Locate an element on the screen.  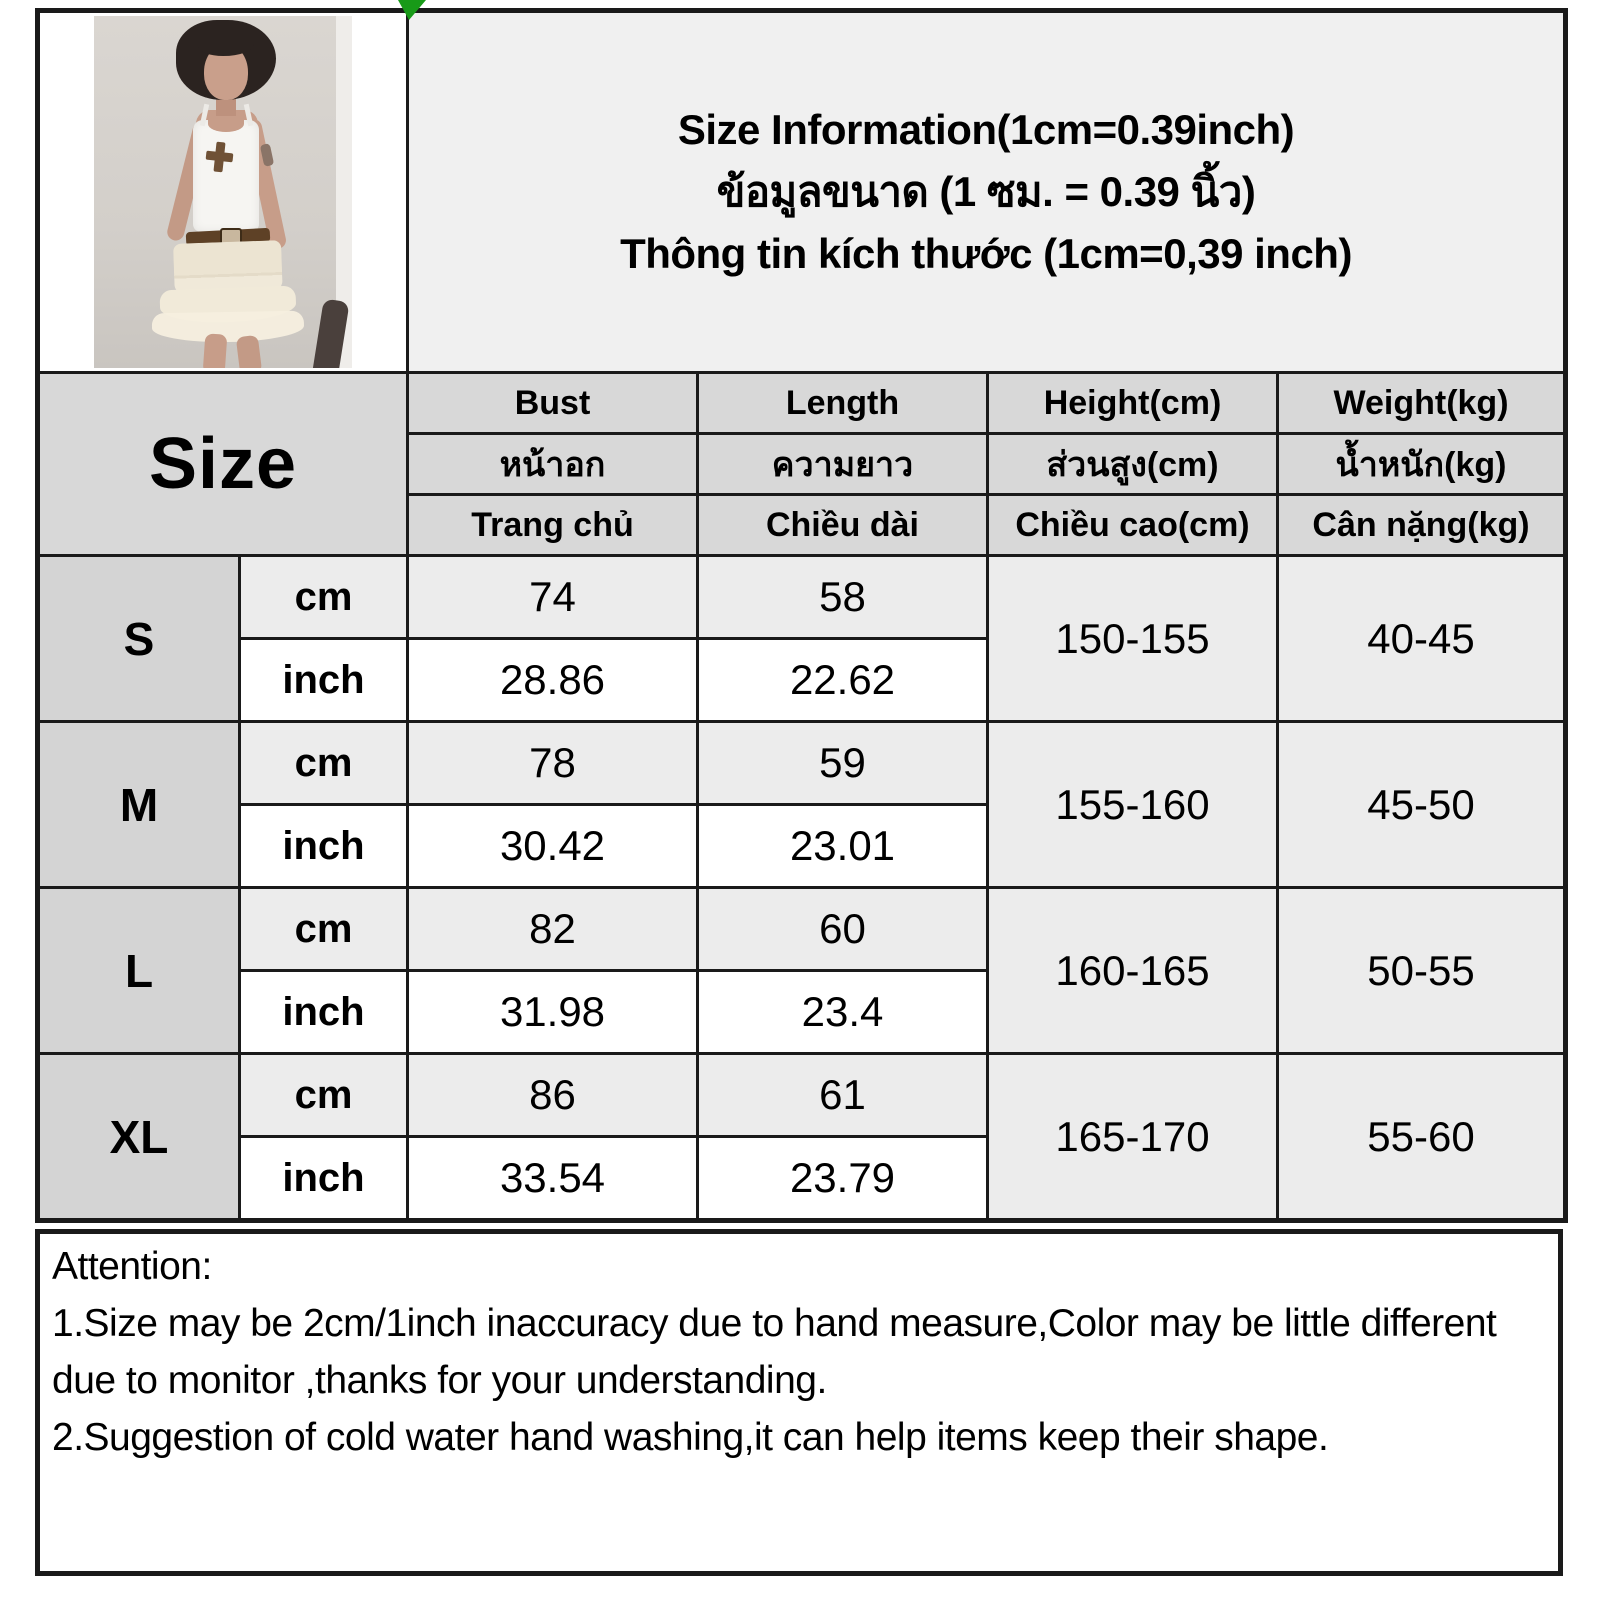
value-s-bust-cm: 74 is located at coordinates (552, 597).